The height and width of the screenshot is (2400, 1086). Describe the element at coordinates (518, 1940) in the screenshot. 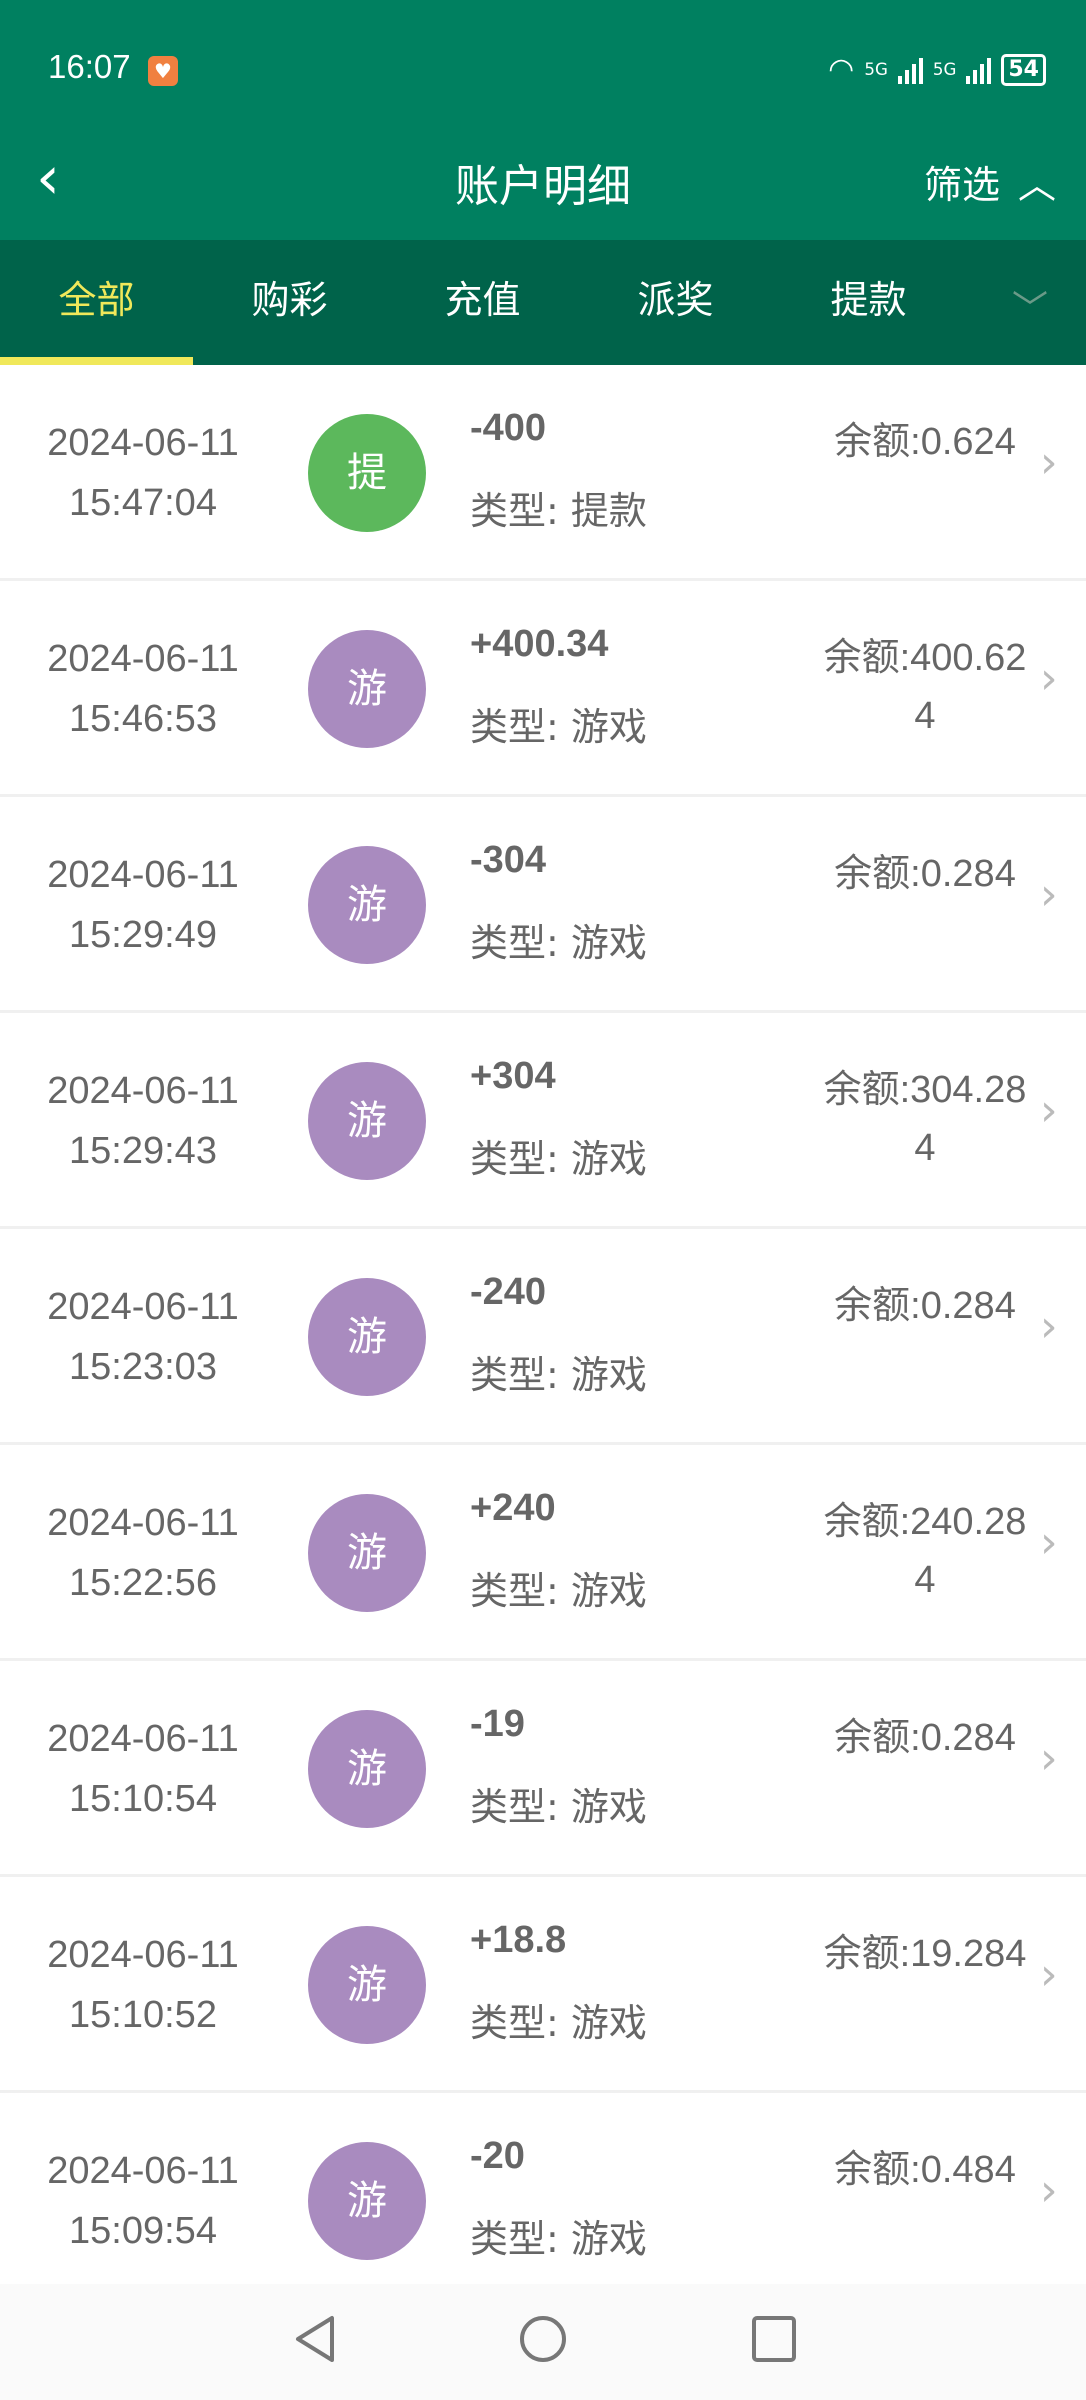

I see `record-amount: +18.8` at that location.